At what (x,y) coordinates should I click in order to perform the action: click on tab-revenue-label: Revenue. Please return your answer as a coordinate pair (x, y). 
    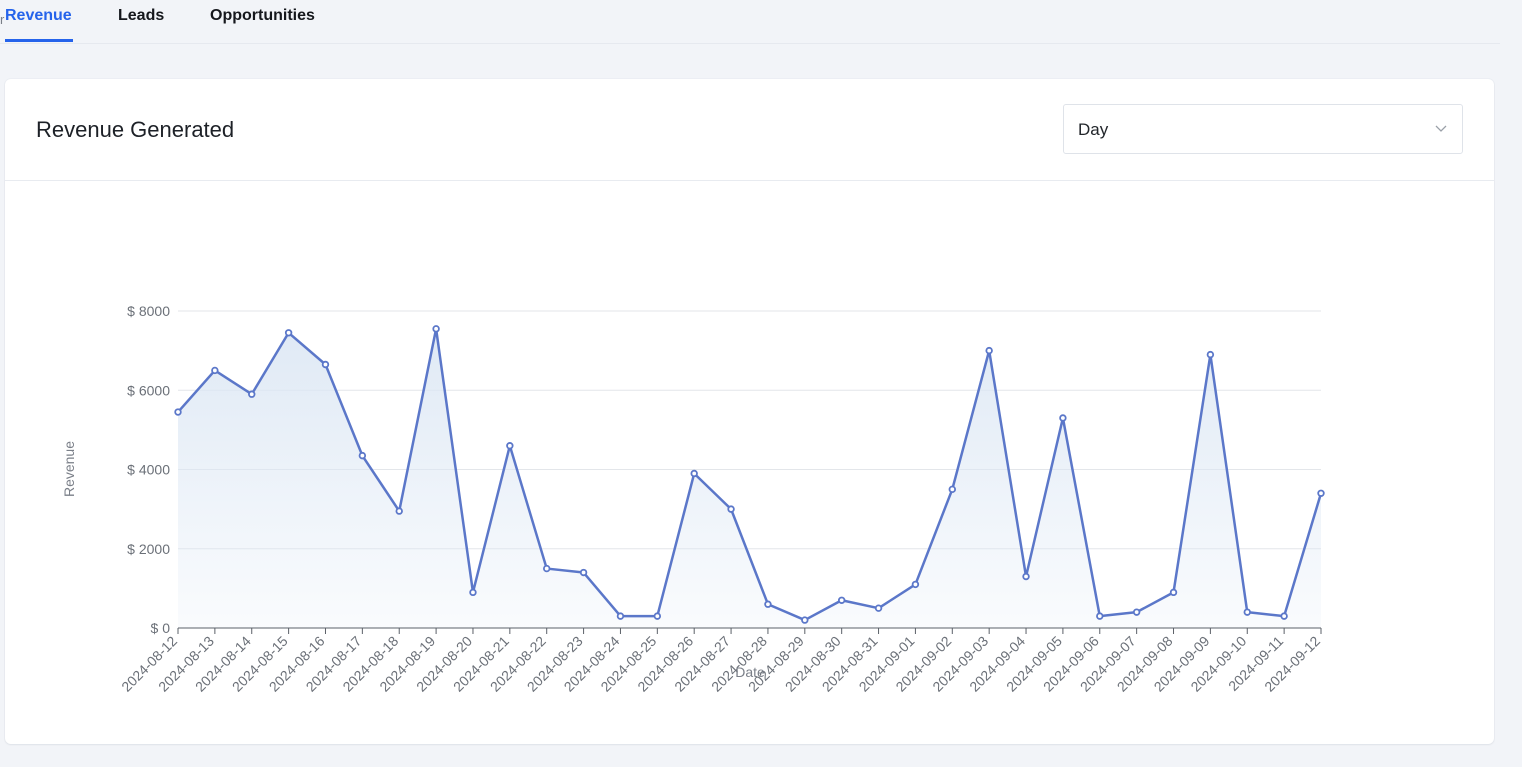
    Looking at the image, I should click on (38, 15).